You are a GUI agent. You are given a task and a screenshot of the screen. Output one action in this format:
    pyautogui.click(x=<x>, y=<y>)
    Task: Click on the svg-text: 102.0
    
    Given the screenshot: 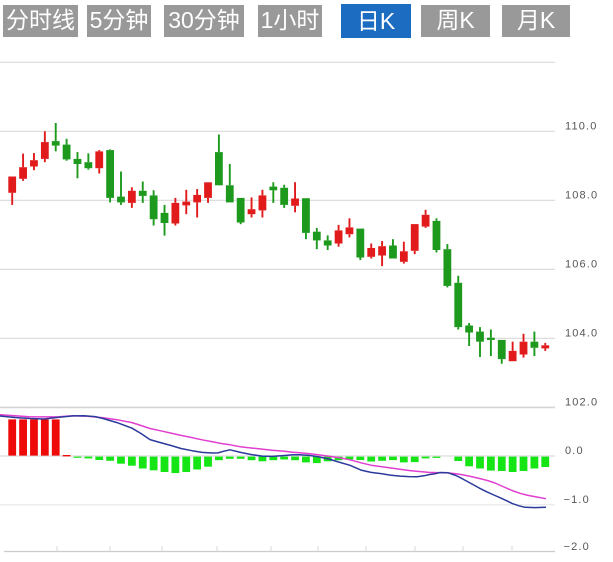 What is the action you would take?
    pyautogui.click(x=581, y=402)
    